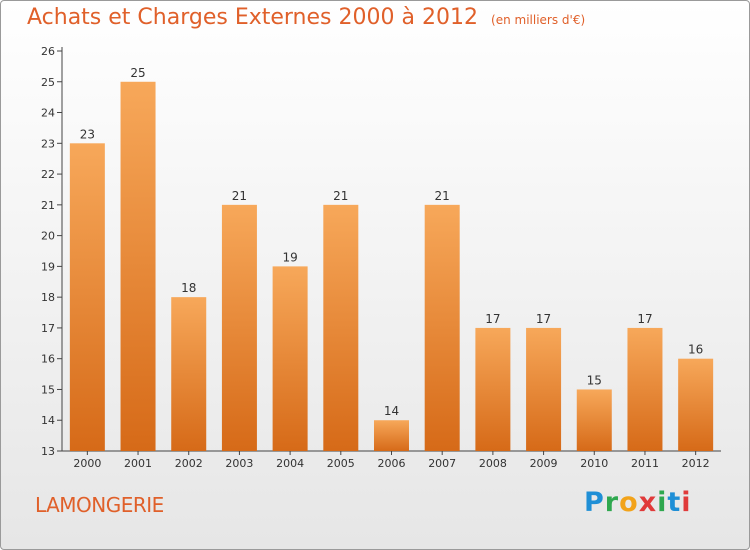 This screenshot has height=550, width=750. What do you see at coordinates (137, 73) in the screenshot?
I see `bar-value-label: 25` at bounding box center [137, 73].